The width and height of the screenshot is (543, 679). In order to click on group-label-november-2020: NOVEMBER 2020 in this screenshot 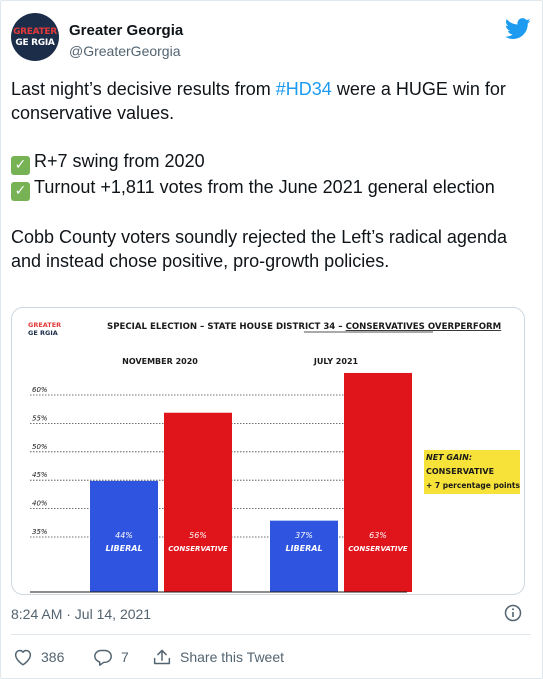, I will do `click(160, 361)`.